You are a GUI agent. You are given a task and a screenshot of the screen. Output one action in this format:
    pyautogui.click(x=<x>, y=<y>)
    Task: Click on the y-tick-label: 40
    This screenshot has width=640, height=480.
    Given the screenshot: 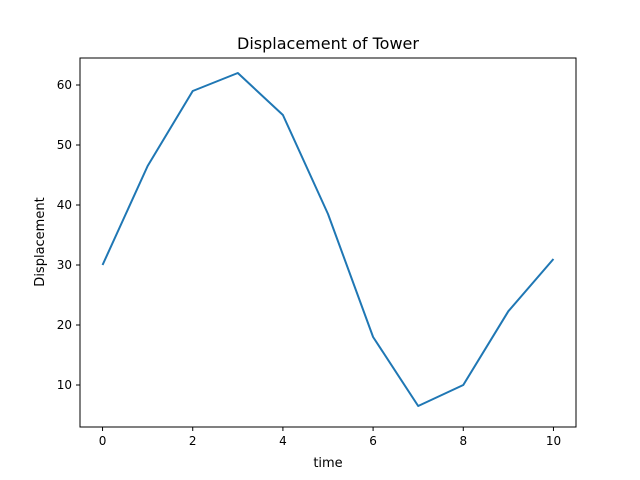 What is the action you would take?
    pyautogui.click(x=64, y=205)
    